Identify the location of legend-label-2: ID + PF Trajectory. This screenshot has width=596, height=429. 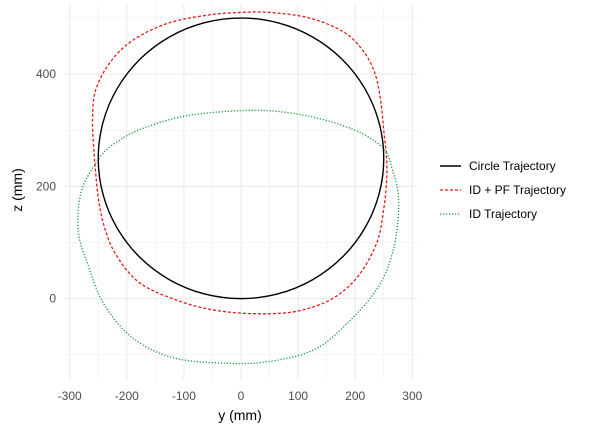
(517, 190).